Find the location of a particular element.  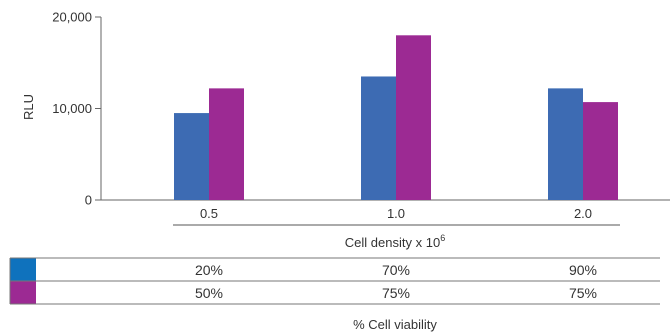

viability-table: 20% 70% 90% 50% 75% 75% is located at coordinates (334, 281).